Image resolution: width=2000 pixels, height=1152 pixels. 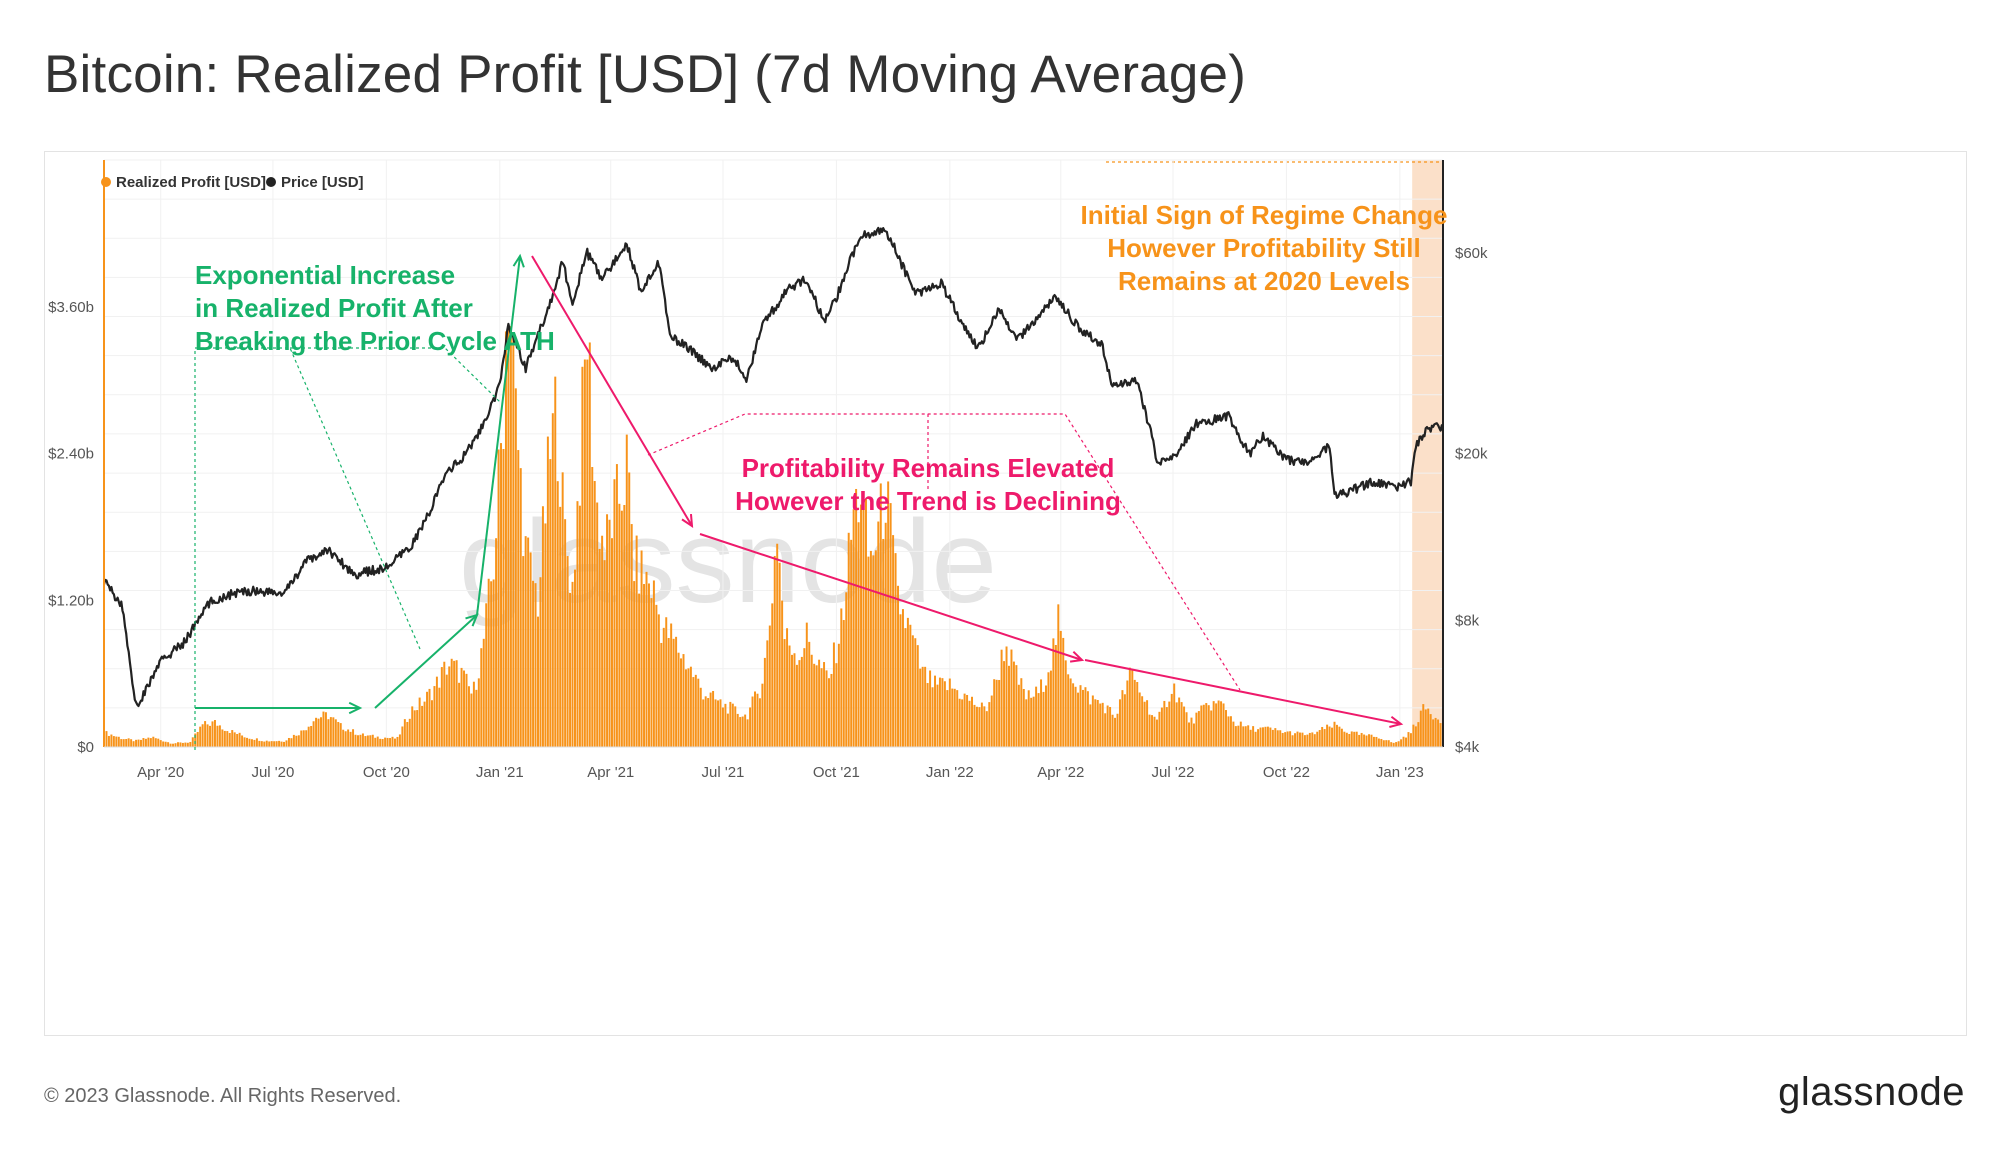 I want to click on y-right-tick-label: $60k, so click(x=1471, y=253).